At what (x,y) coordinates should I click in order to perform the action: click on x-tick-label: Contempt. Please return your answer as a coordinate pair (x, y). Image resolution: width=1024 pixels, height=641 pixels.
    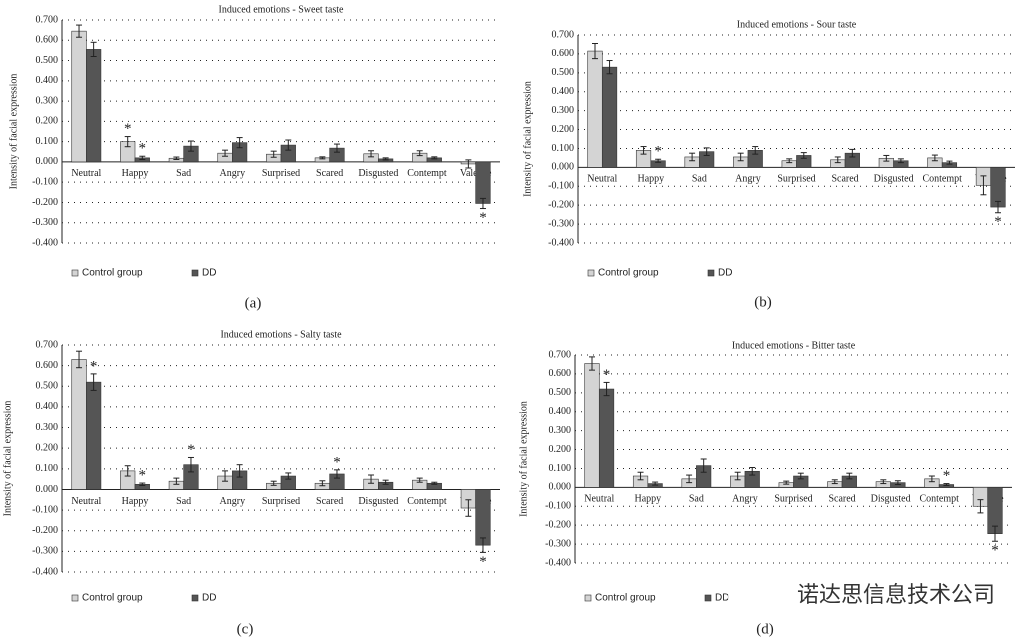
    Looking at the image, I should click on (942, 179).